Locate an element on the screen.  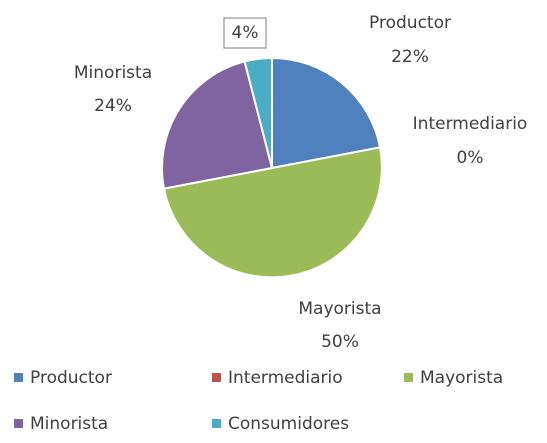
legend-label-mayorista: Mayorista is located at coordinates (461, 378).